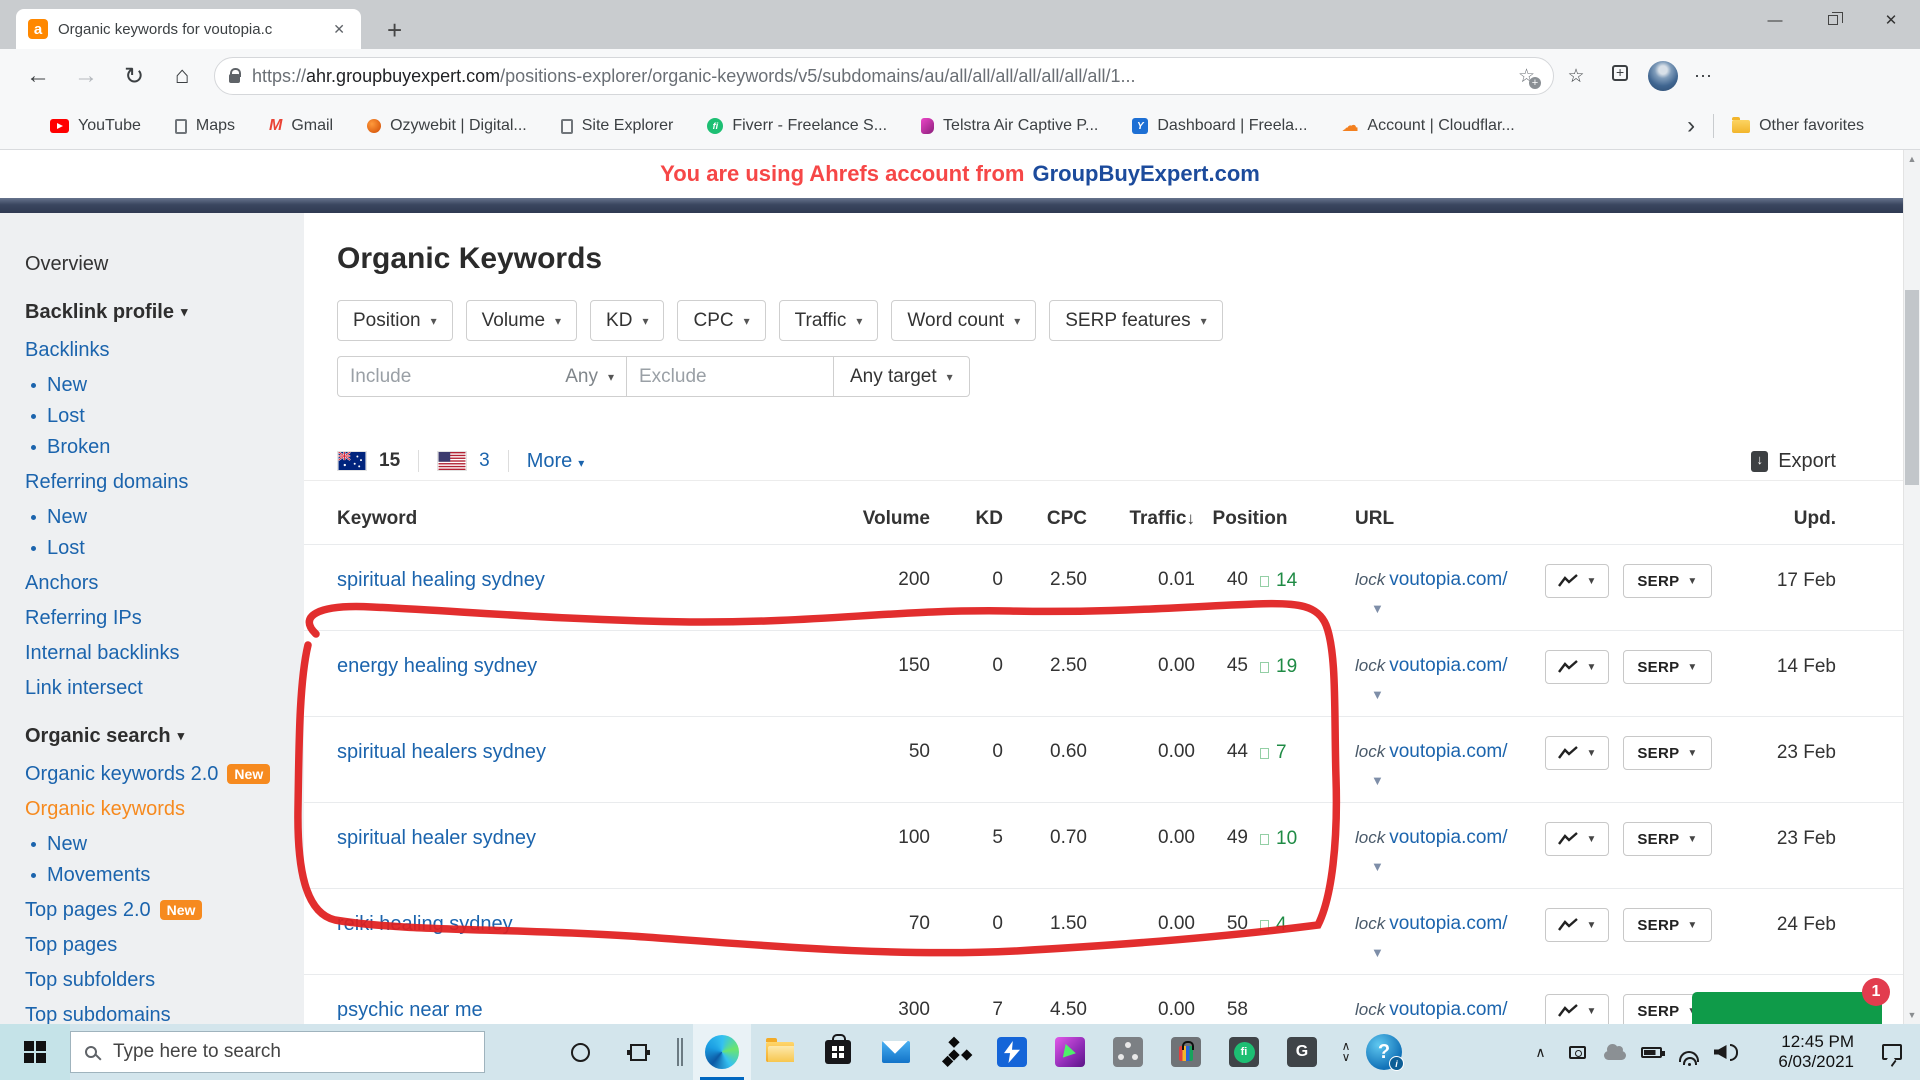 The height and width of the screenshot is (1080, 1920). Describe the element at coordinates (896, 518) in the screenshot. I see `col-volume: Volume` at that location.